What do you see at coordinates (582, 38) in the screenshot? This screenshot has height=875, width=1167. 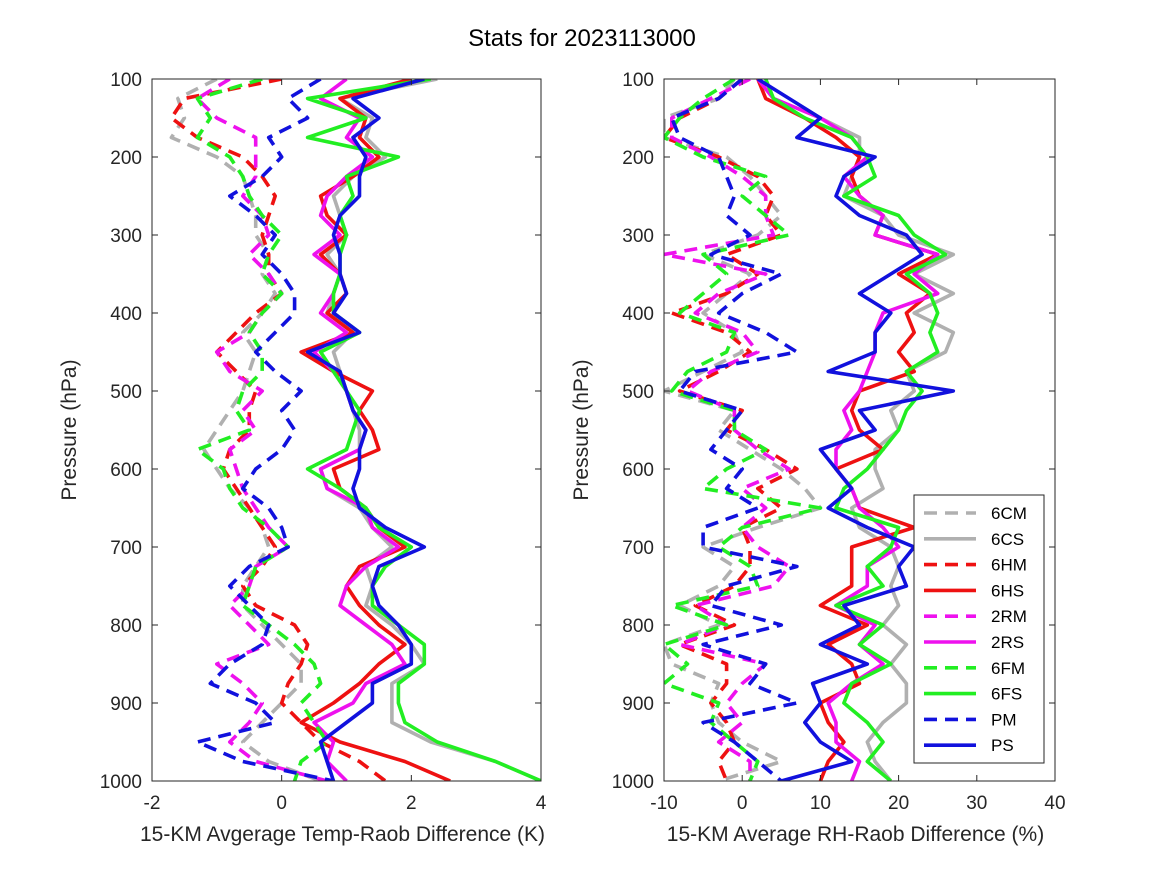 I see `figure-title: Stats for 2023113000` at bounding box center [582, 38].